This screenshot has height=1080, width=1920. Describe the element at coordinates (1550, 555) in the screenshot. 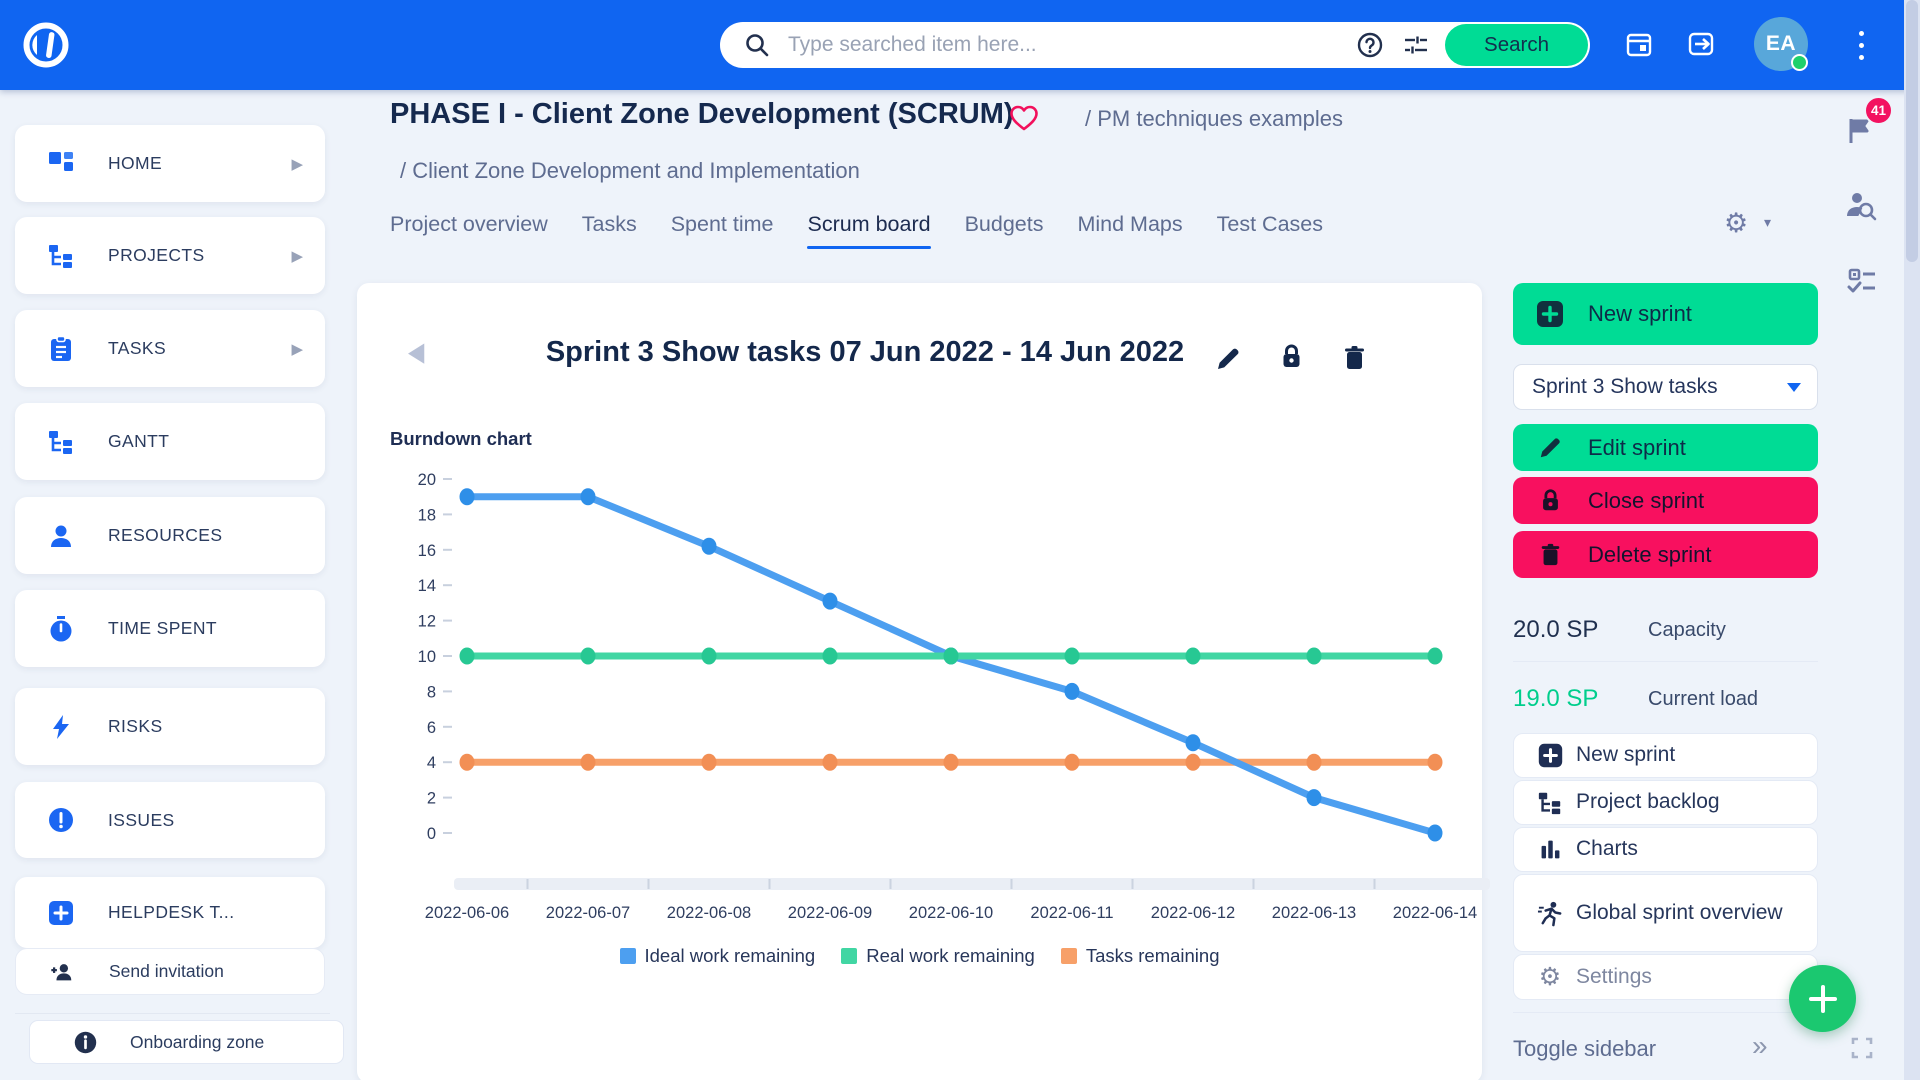

I see `trash-icon` at that location.